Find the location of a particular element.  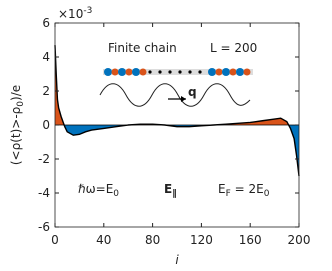

negative-area is located at coordinates (177, 150).